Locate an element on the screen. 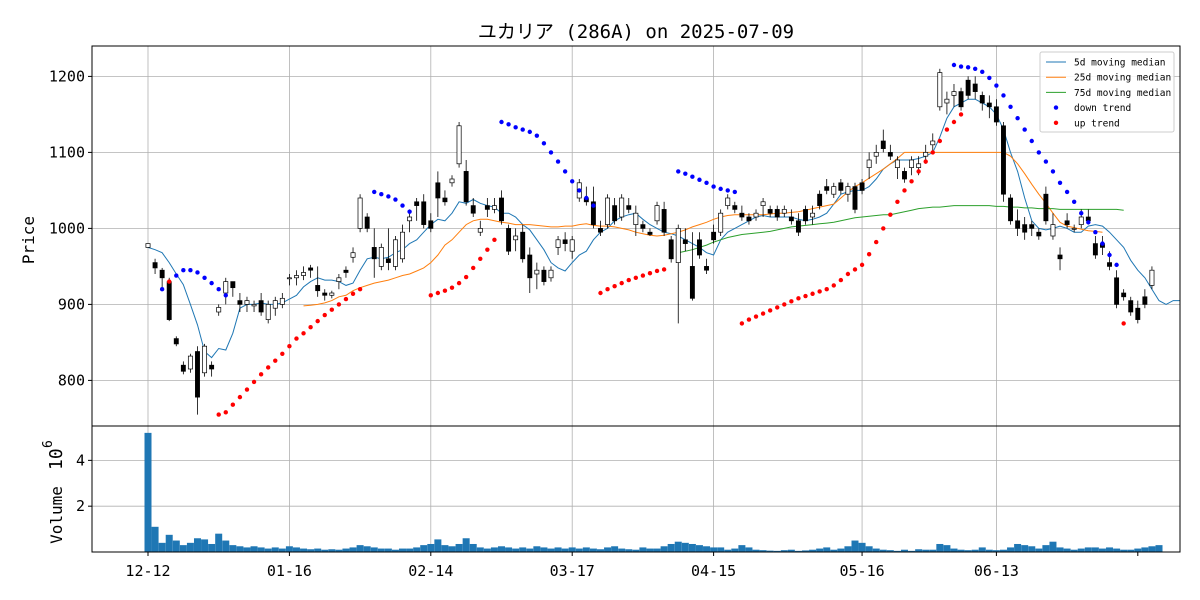 The height and width of the screenshot is (600, 1200). volume-y-ticks: 24 is located at coordinates (84, 483).